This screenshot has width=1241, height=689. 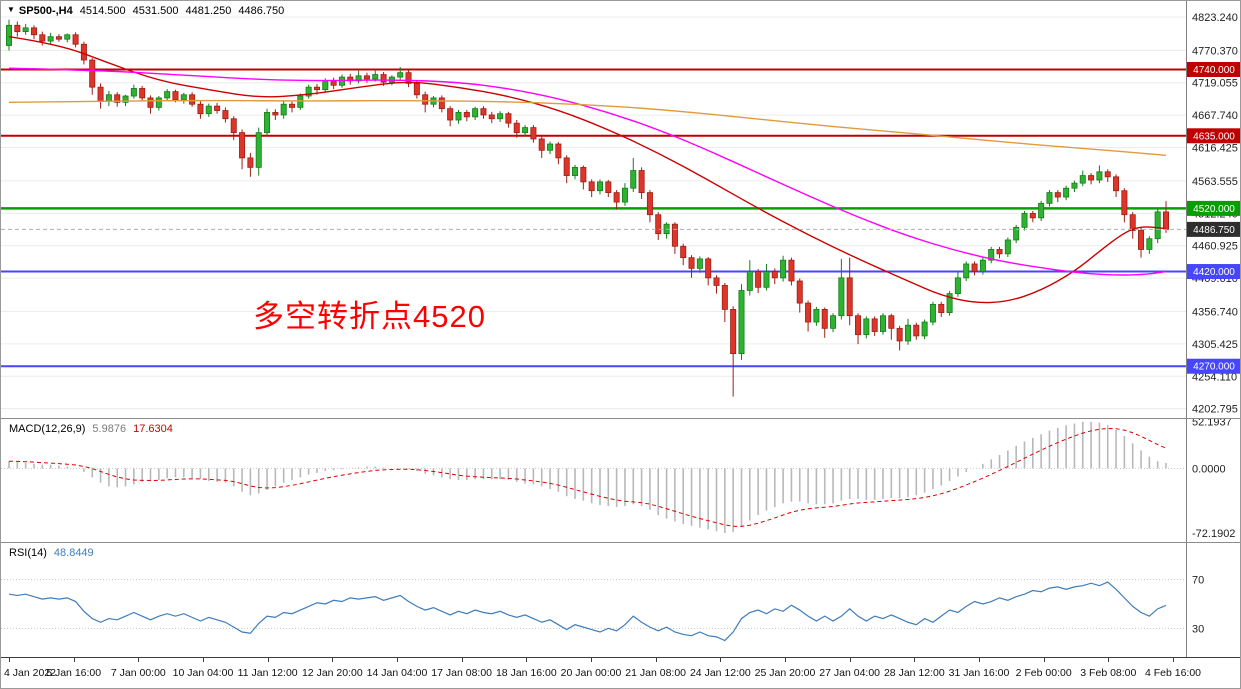 What do you see at coordinates (51, 553) in the screenshot?
I see `rsi-header: RSI(14) 48.8449` at bounding box center [51, 553].